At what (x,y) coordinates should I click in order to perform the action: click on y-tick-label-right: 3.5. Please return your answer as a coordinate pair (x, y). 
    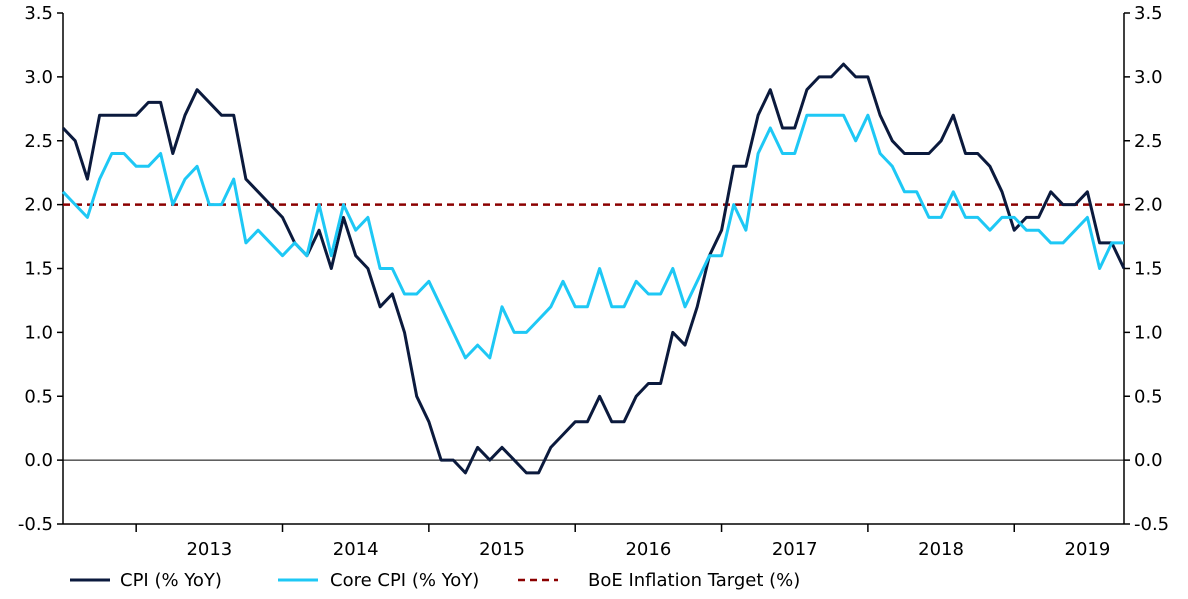
    Looking at the image, I should click on (1148, 13).